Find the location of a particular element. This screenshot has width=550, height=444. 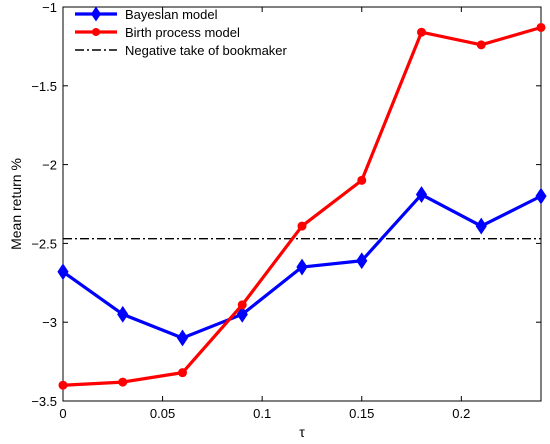

x-tick-label: 0.1 is located at coordinates (262, 413).